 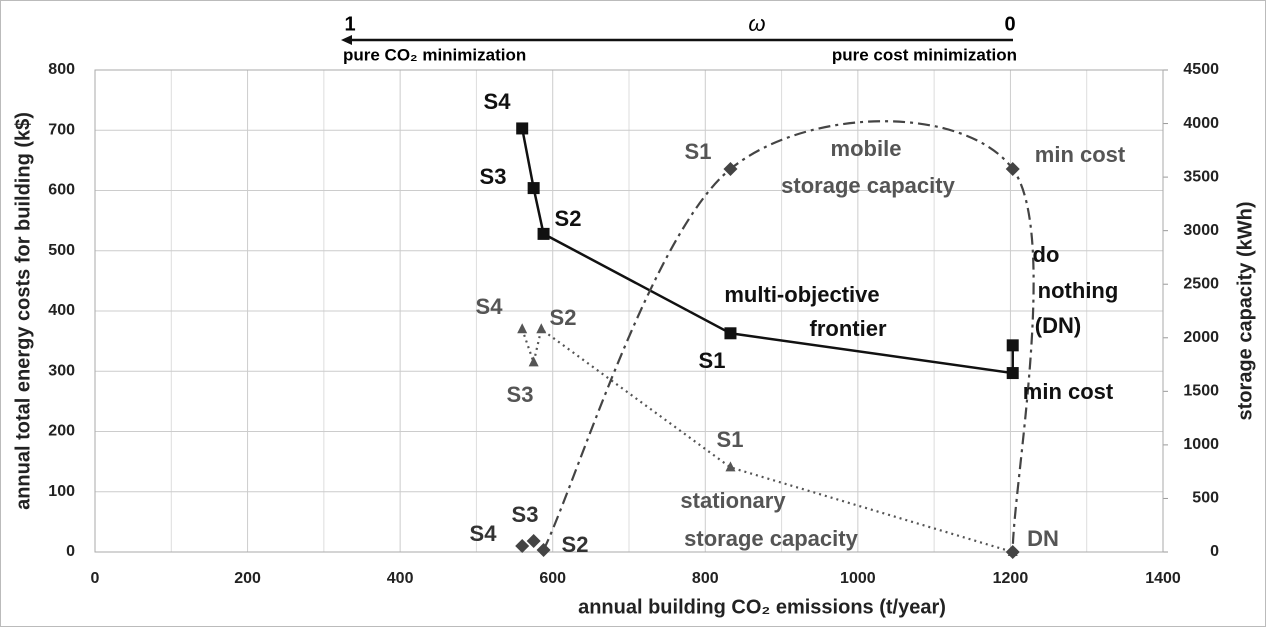 What do you see at coordinates (1163, 578) in the screenshot?
I see `x-tick-label: 1400` at bounding box center [1163, 578].